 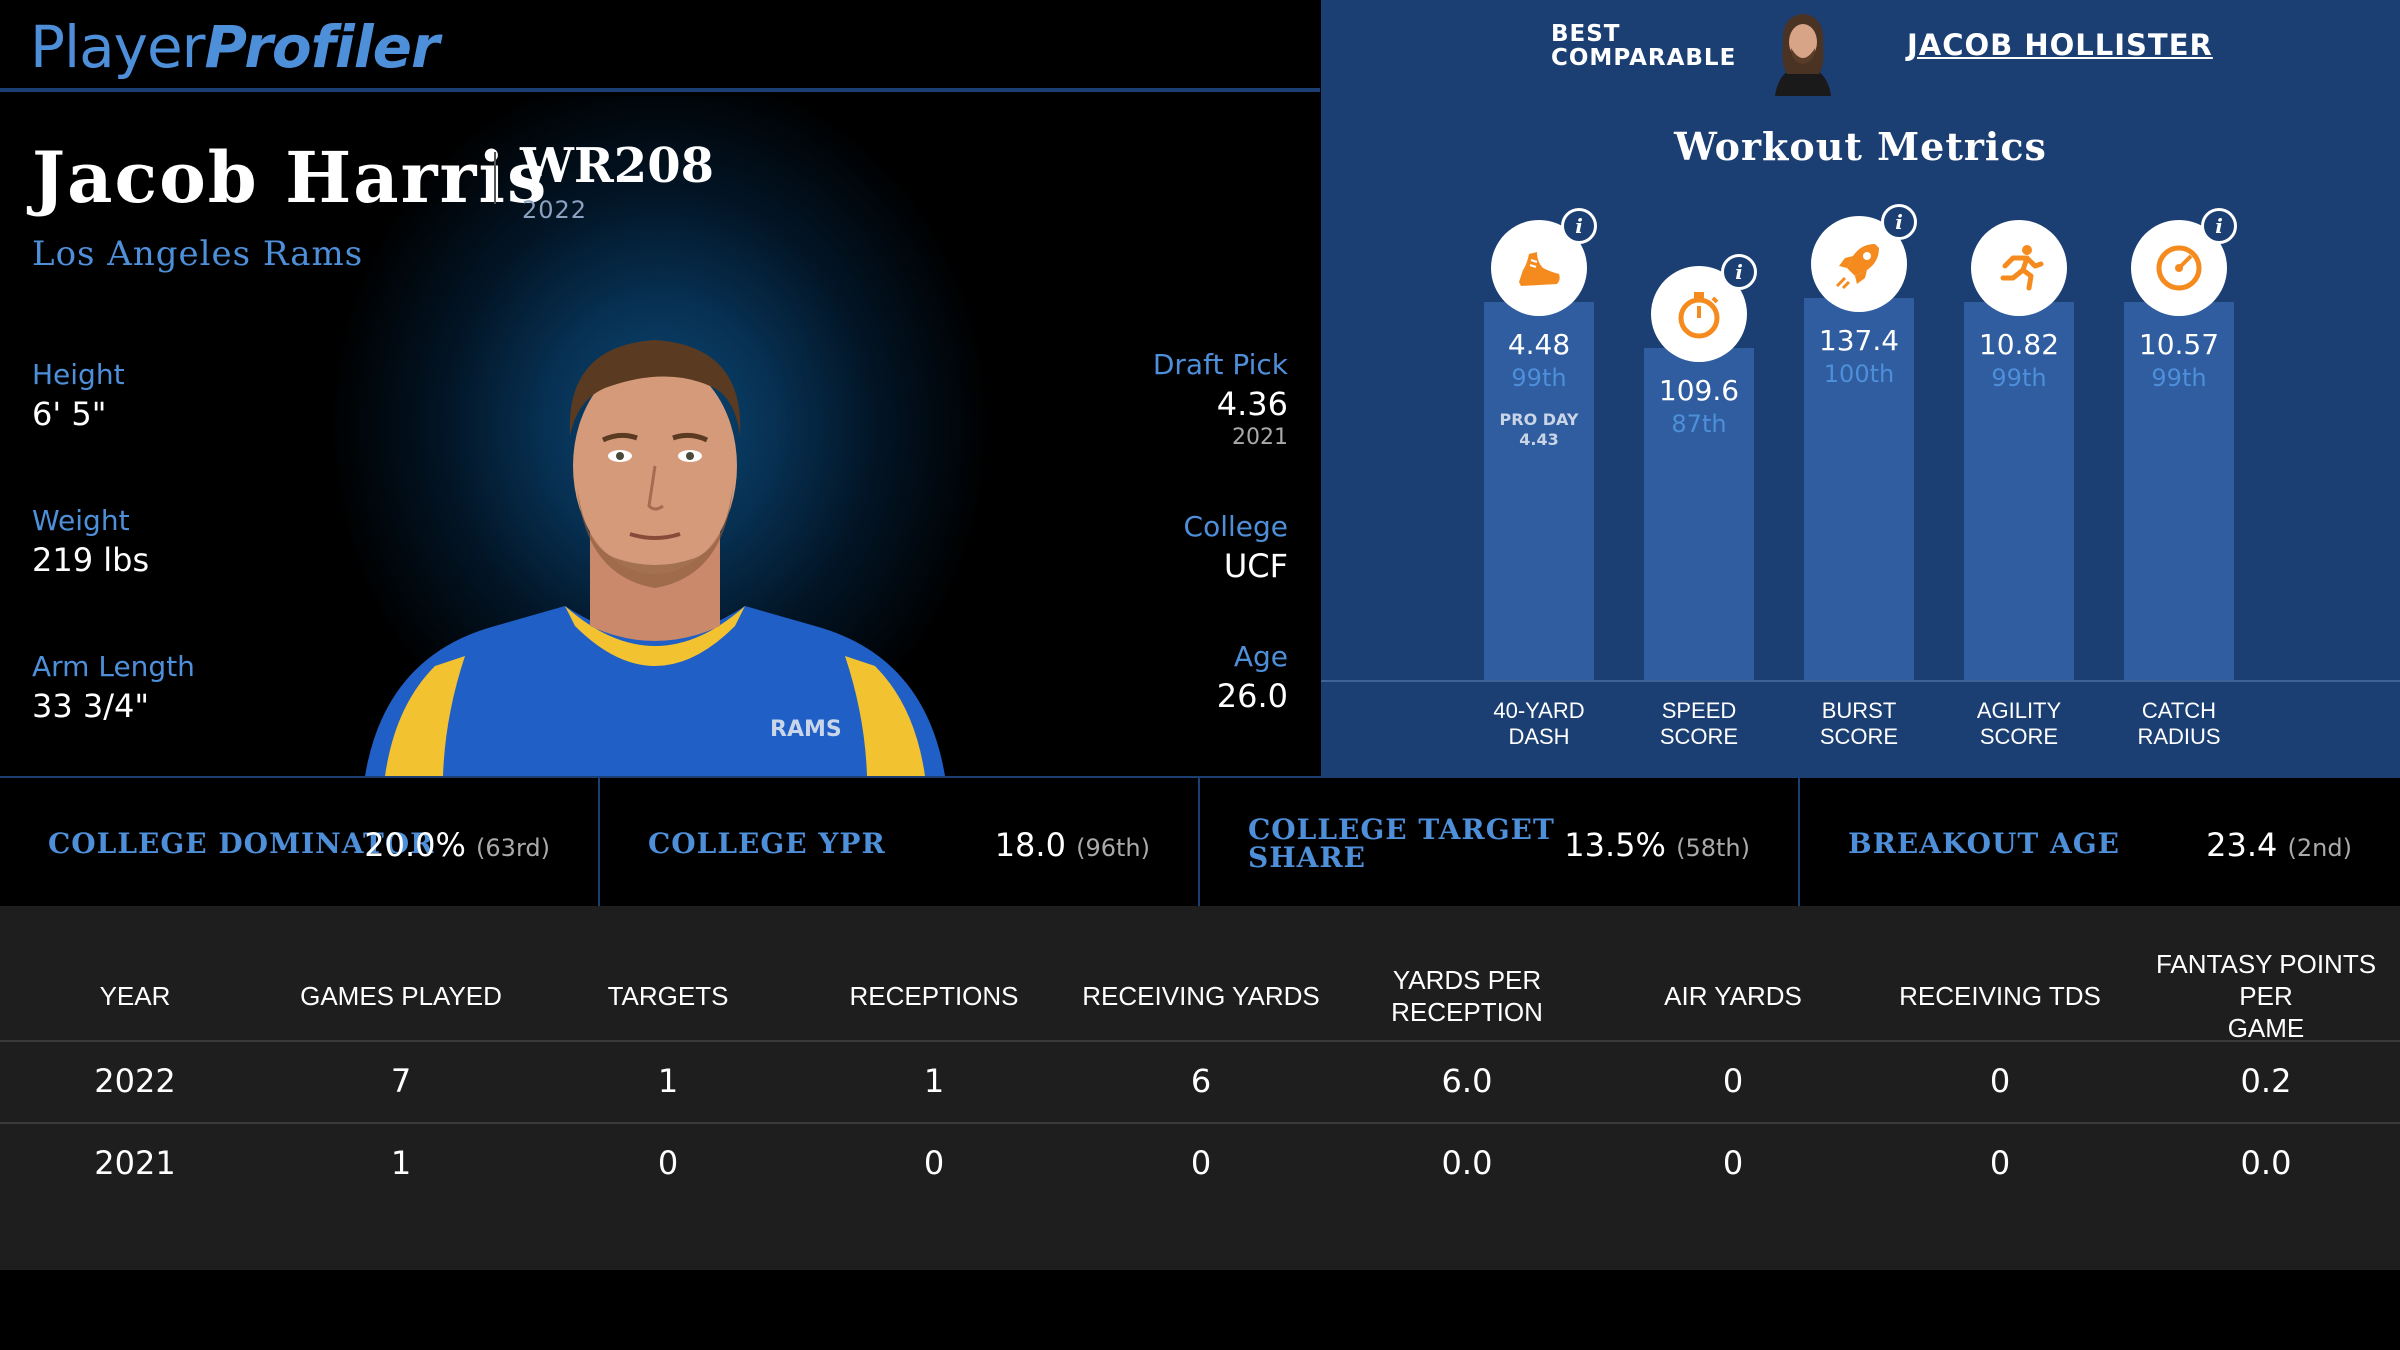 What do you see at coordinates (1859, 340) in the screenshot?
I see `burst-score-value: 137.4` at bounding box center [1859, 340].